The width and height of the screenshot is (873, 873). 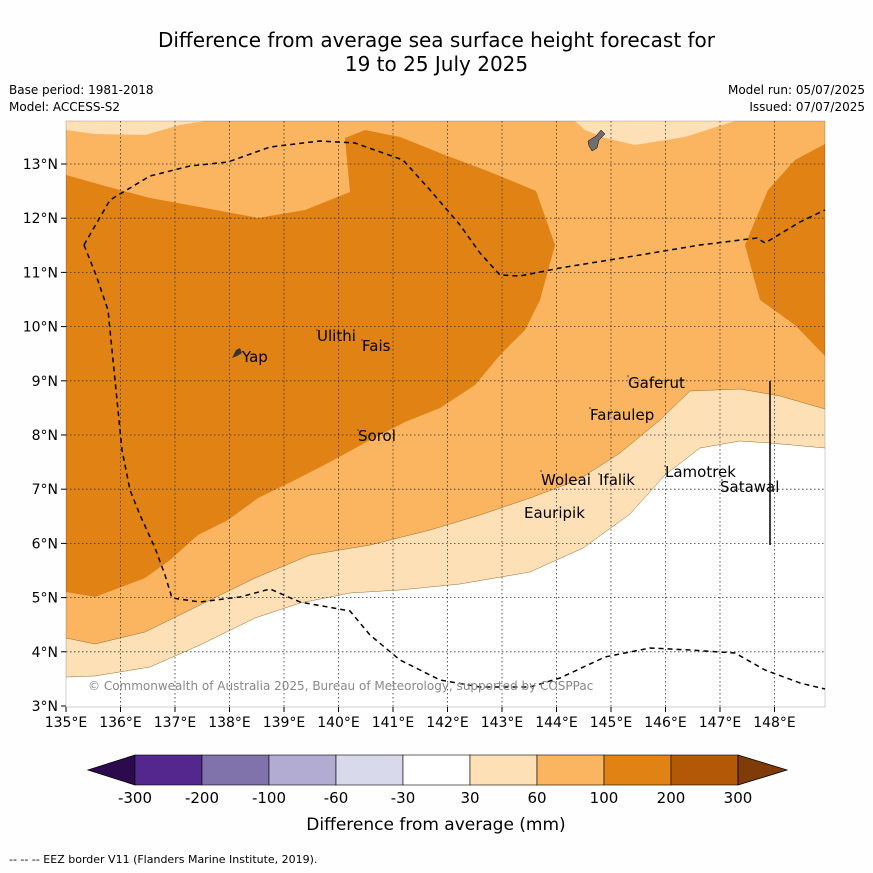 What do you see at coordinates (436, 64) in the screenshot?
I see `title-line-2: 19 to 25 July 2025` at bounding box center [436, 64].